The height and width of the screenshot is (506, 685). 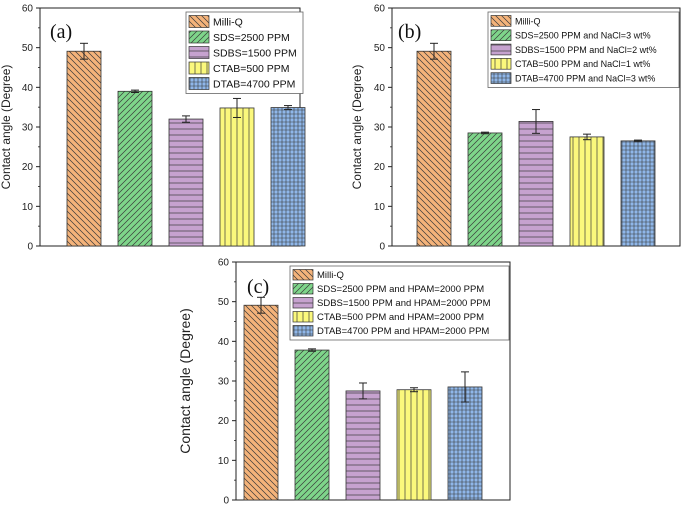 I want to click on legend-label: DTAB=4700 PPM, so click(x=254, y=85).